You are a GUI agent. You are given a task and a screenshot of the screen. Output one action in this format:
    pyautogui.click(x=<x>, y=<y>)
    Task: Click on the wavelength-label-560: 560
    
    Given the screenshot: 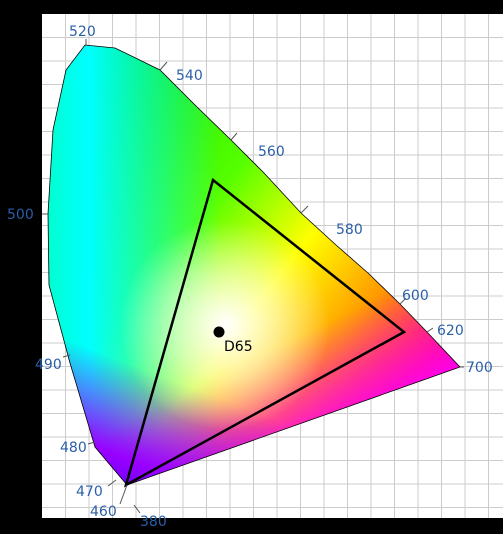 What is the action you would take?
    pyautogui.click(x=271, y=152)
    